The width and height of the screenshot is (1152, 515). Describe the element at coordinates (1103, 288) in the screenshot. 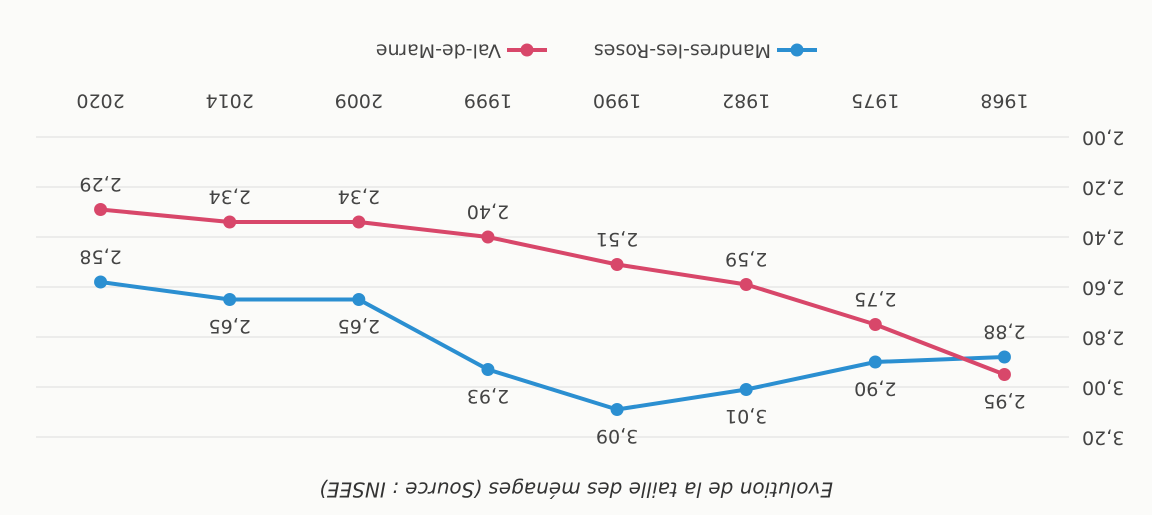

I see `y-tick-label: 2,60` at that location.